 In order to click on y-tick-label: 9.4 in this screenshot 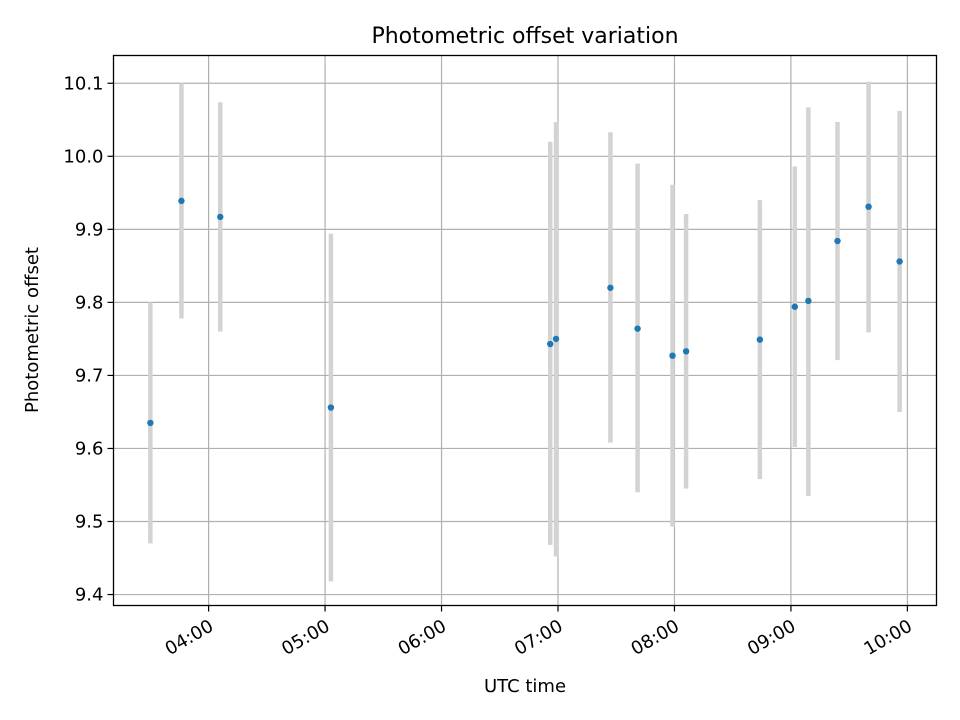, I will do `click(89, 595)`.